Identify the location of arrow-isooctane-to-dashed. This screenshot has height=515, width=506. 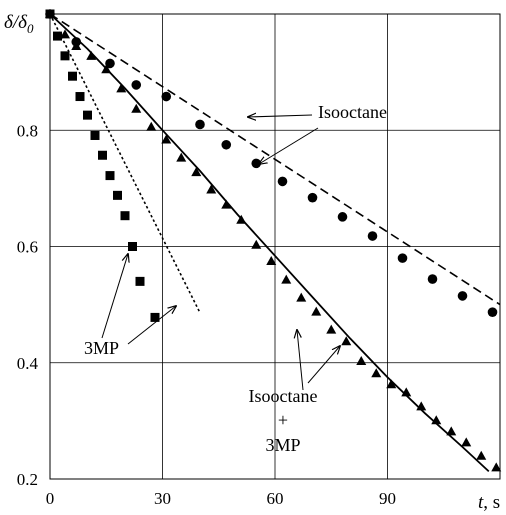
(280, 116).